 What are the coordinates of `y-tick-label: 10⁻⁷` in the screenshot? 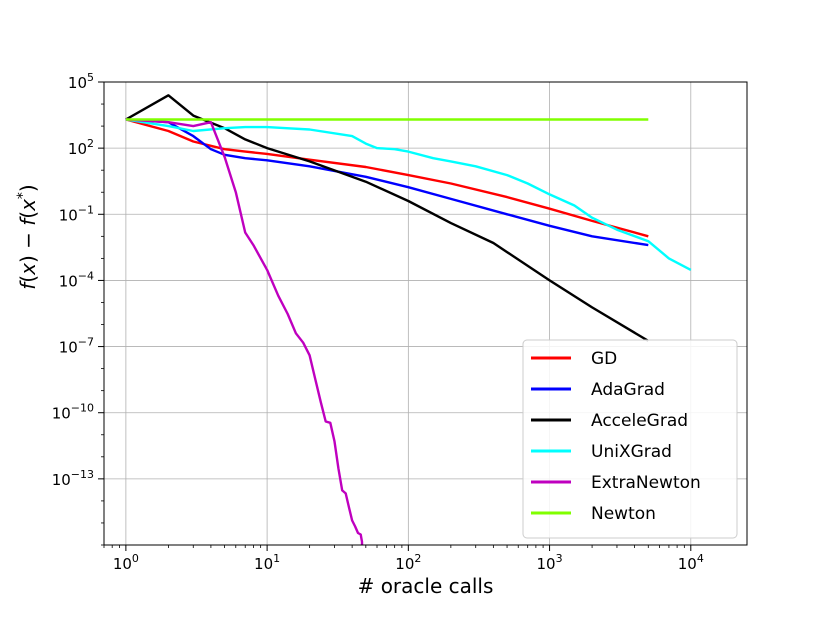 It's located at (76, 346).